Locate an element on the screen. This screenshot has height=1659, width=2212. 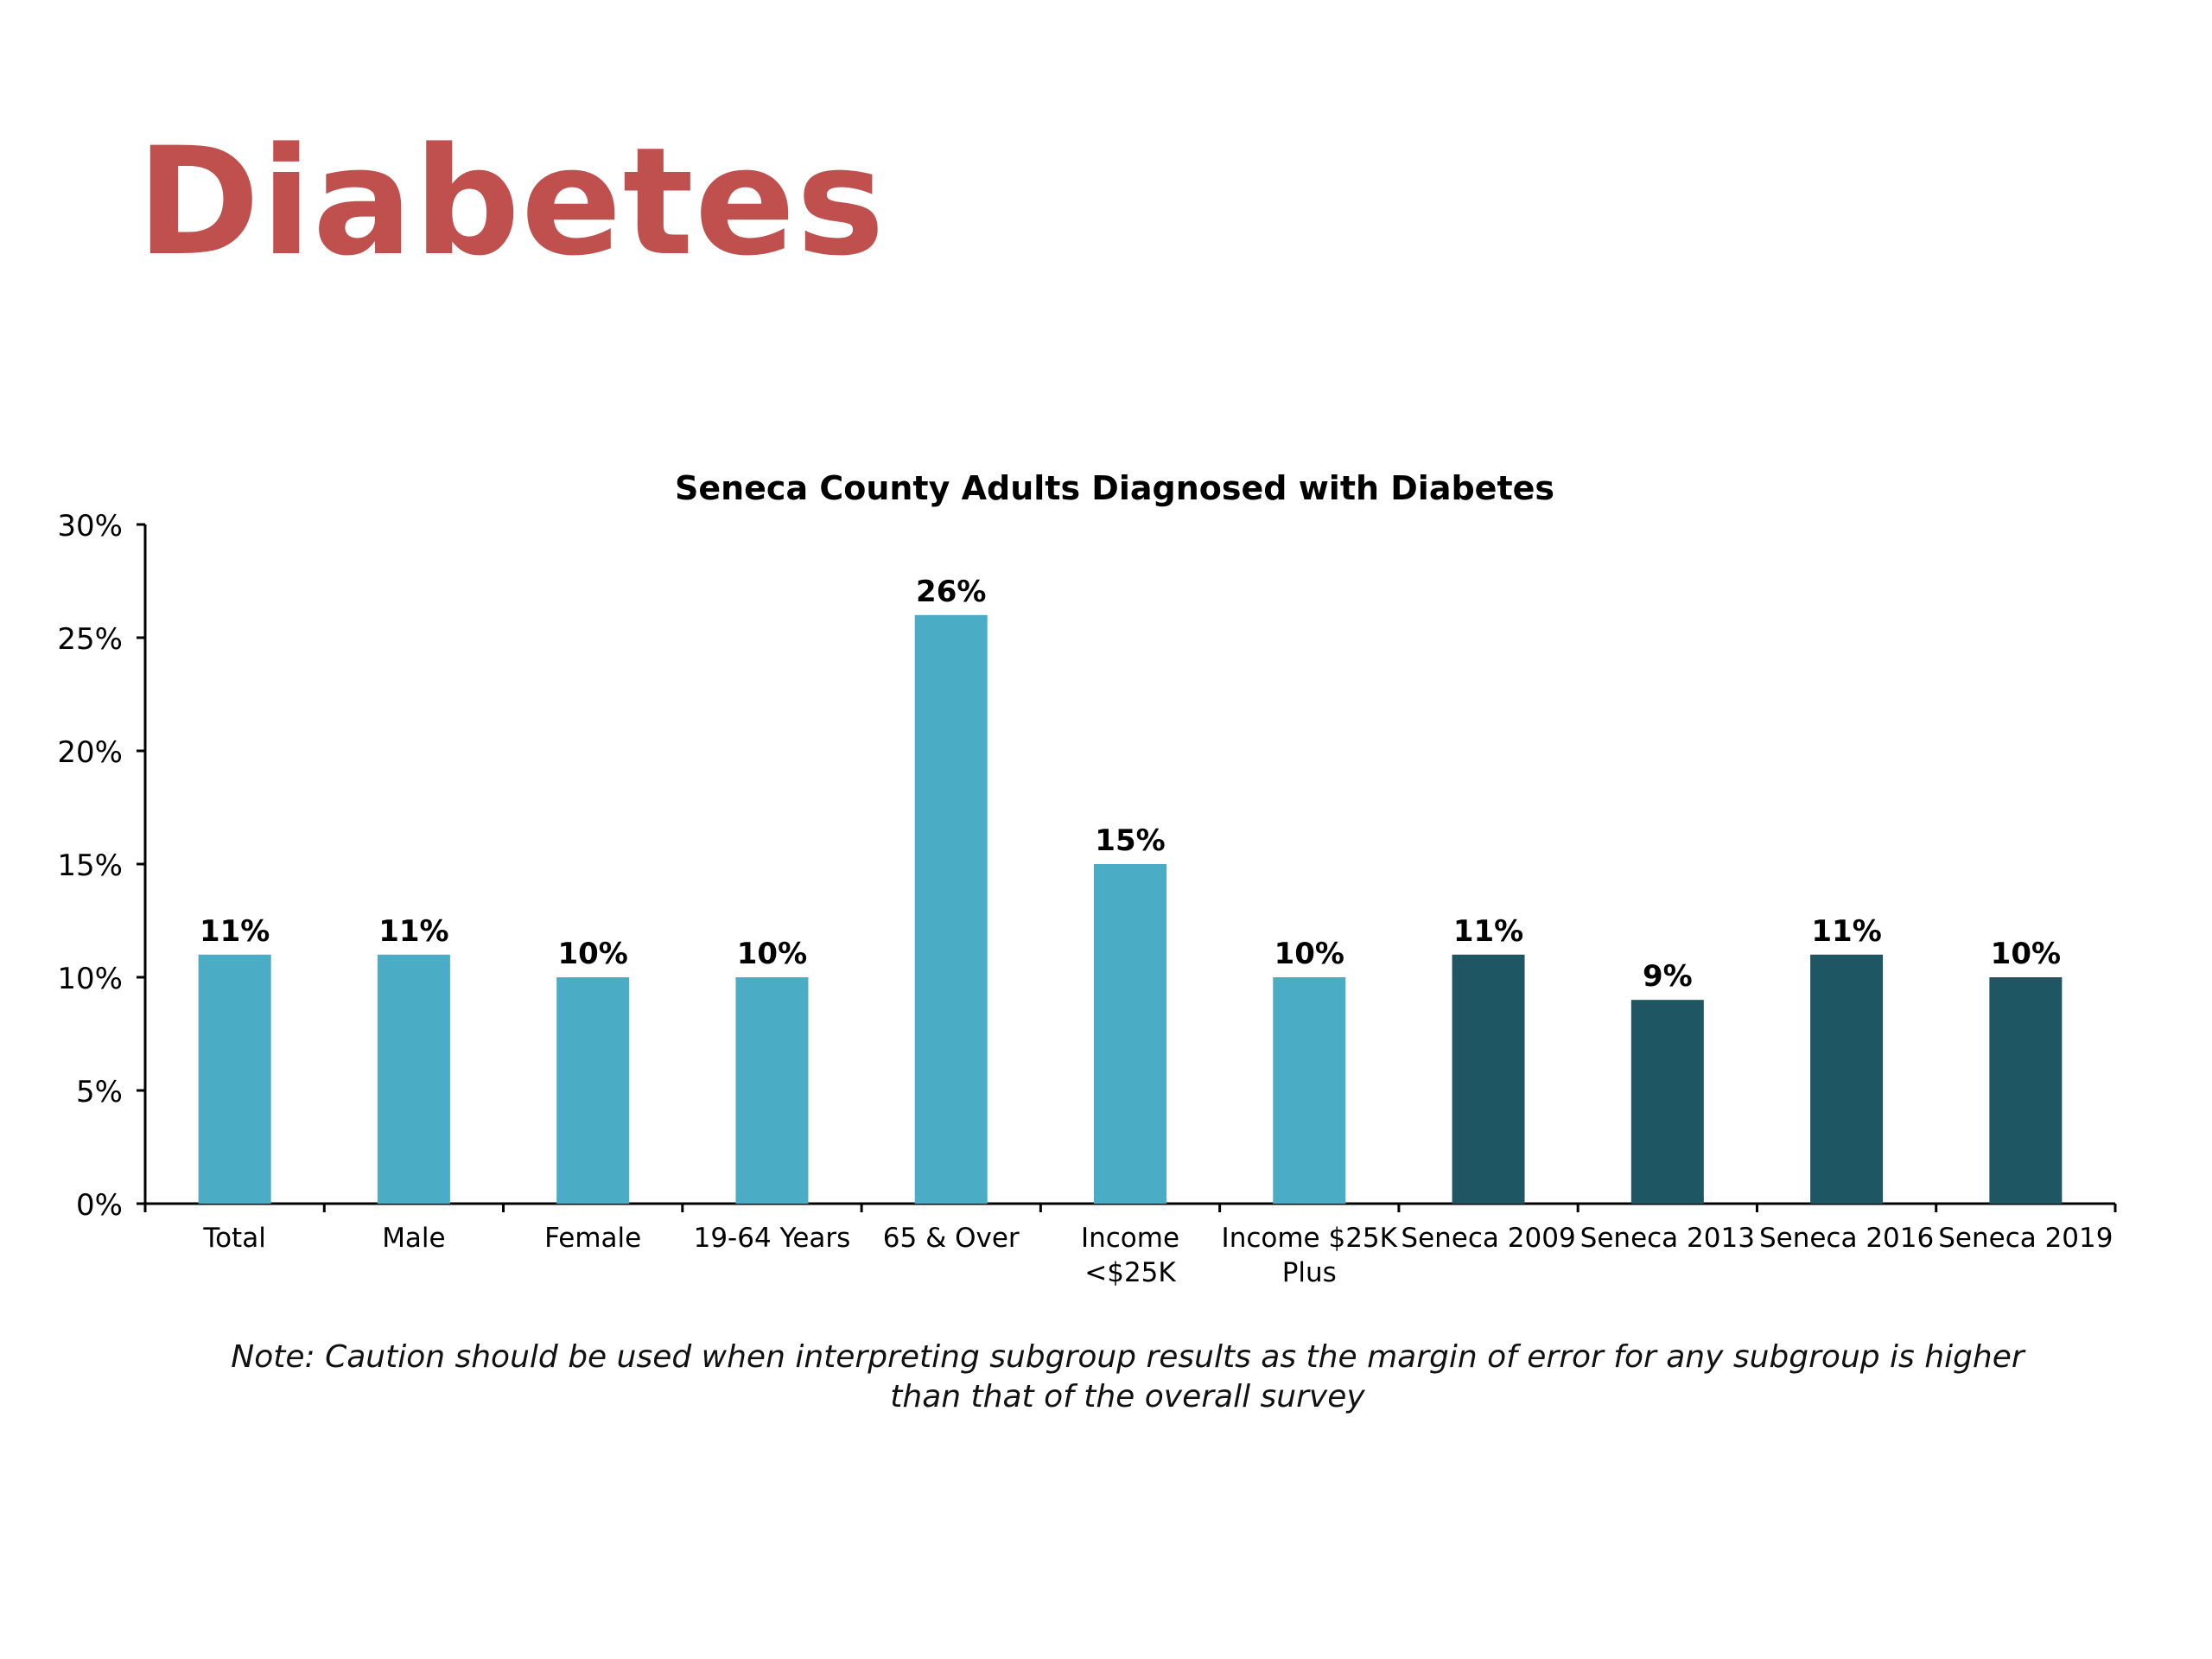
data-label: 9% is located at coordinates (1668, 976).